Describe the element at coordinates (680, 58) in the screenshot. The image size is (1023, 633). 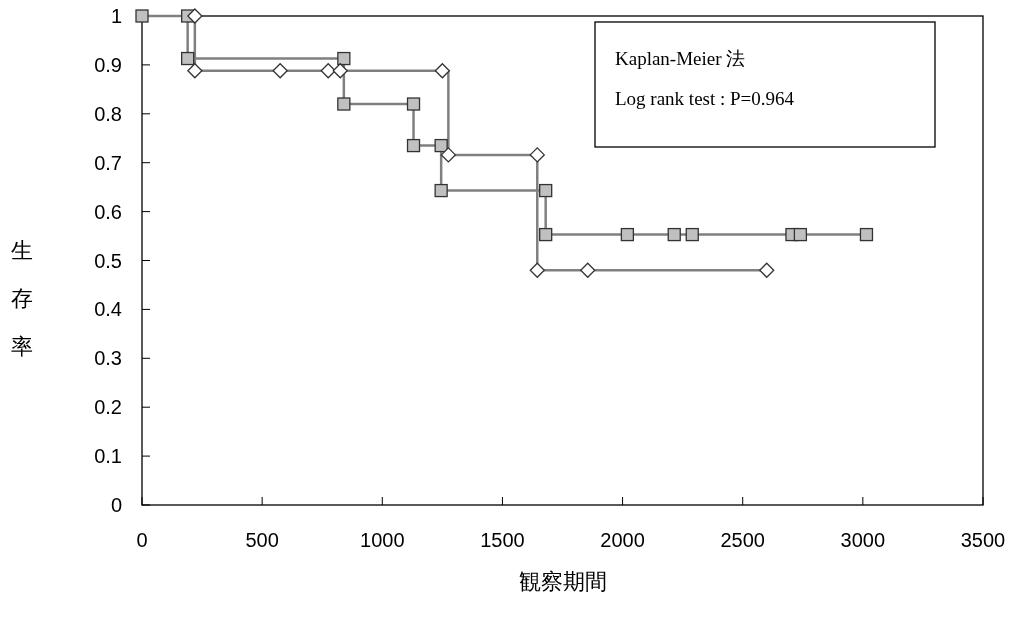
I see `annotation: Kaplan-Meier 法` at that location.